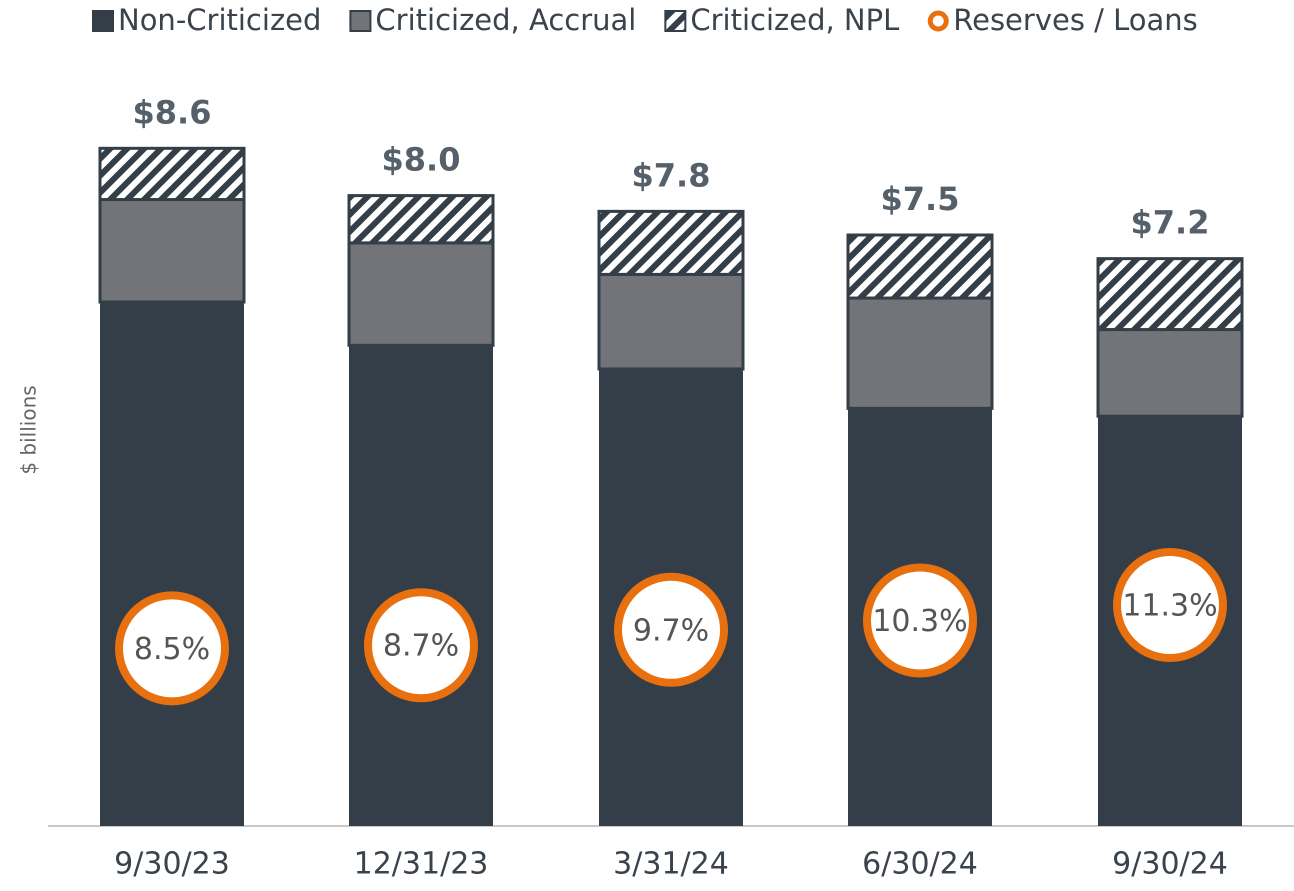 The height and width of the screenshot is (891, 1294). What do you see at coordinates (172, 112) in the screenshot?
I see `total-label: $8.6` at bounding box center [172, 112].